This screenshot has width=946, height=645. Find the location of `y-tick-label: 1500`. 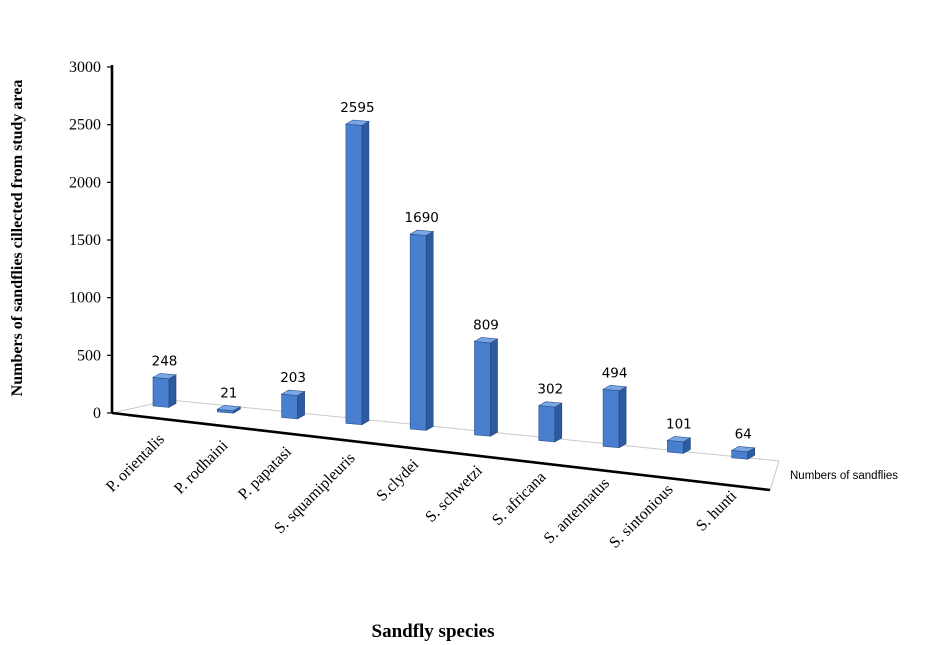

y-tick-label: 1500 is located at coordinates (85, 240).